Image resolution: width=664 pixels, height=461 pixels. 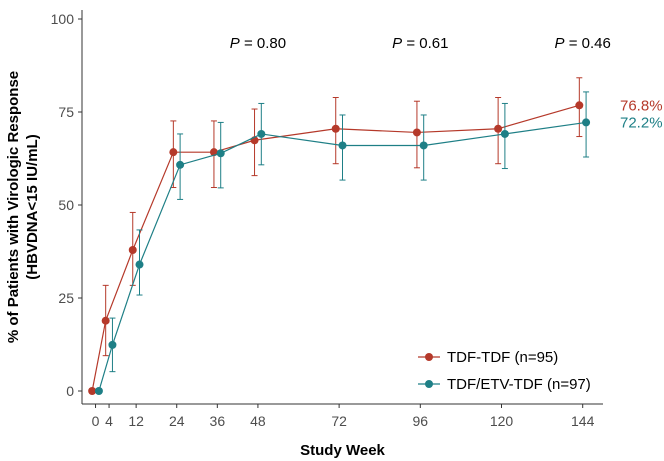 What do you see at coordinates (109, 421) in the screenshot?
I see `x-tick-label: 4` at bounding box center [109, 421].